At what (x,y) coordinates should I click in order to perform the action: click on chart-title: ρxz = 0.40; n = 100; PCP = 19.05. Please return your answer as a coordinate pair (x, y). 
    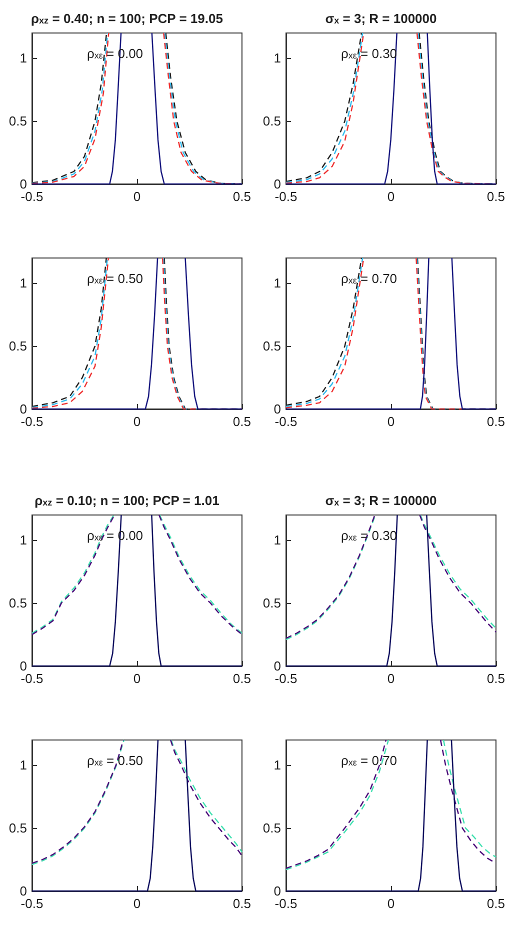
    Looking at the image, I should click on (126, 18).